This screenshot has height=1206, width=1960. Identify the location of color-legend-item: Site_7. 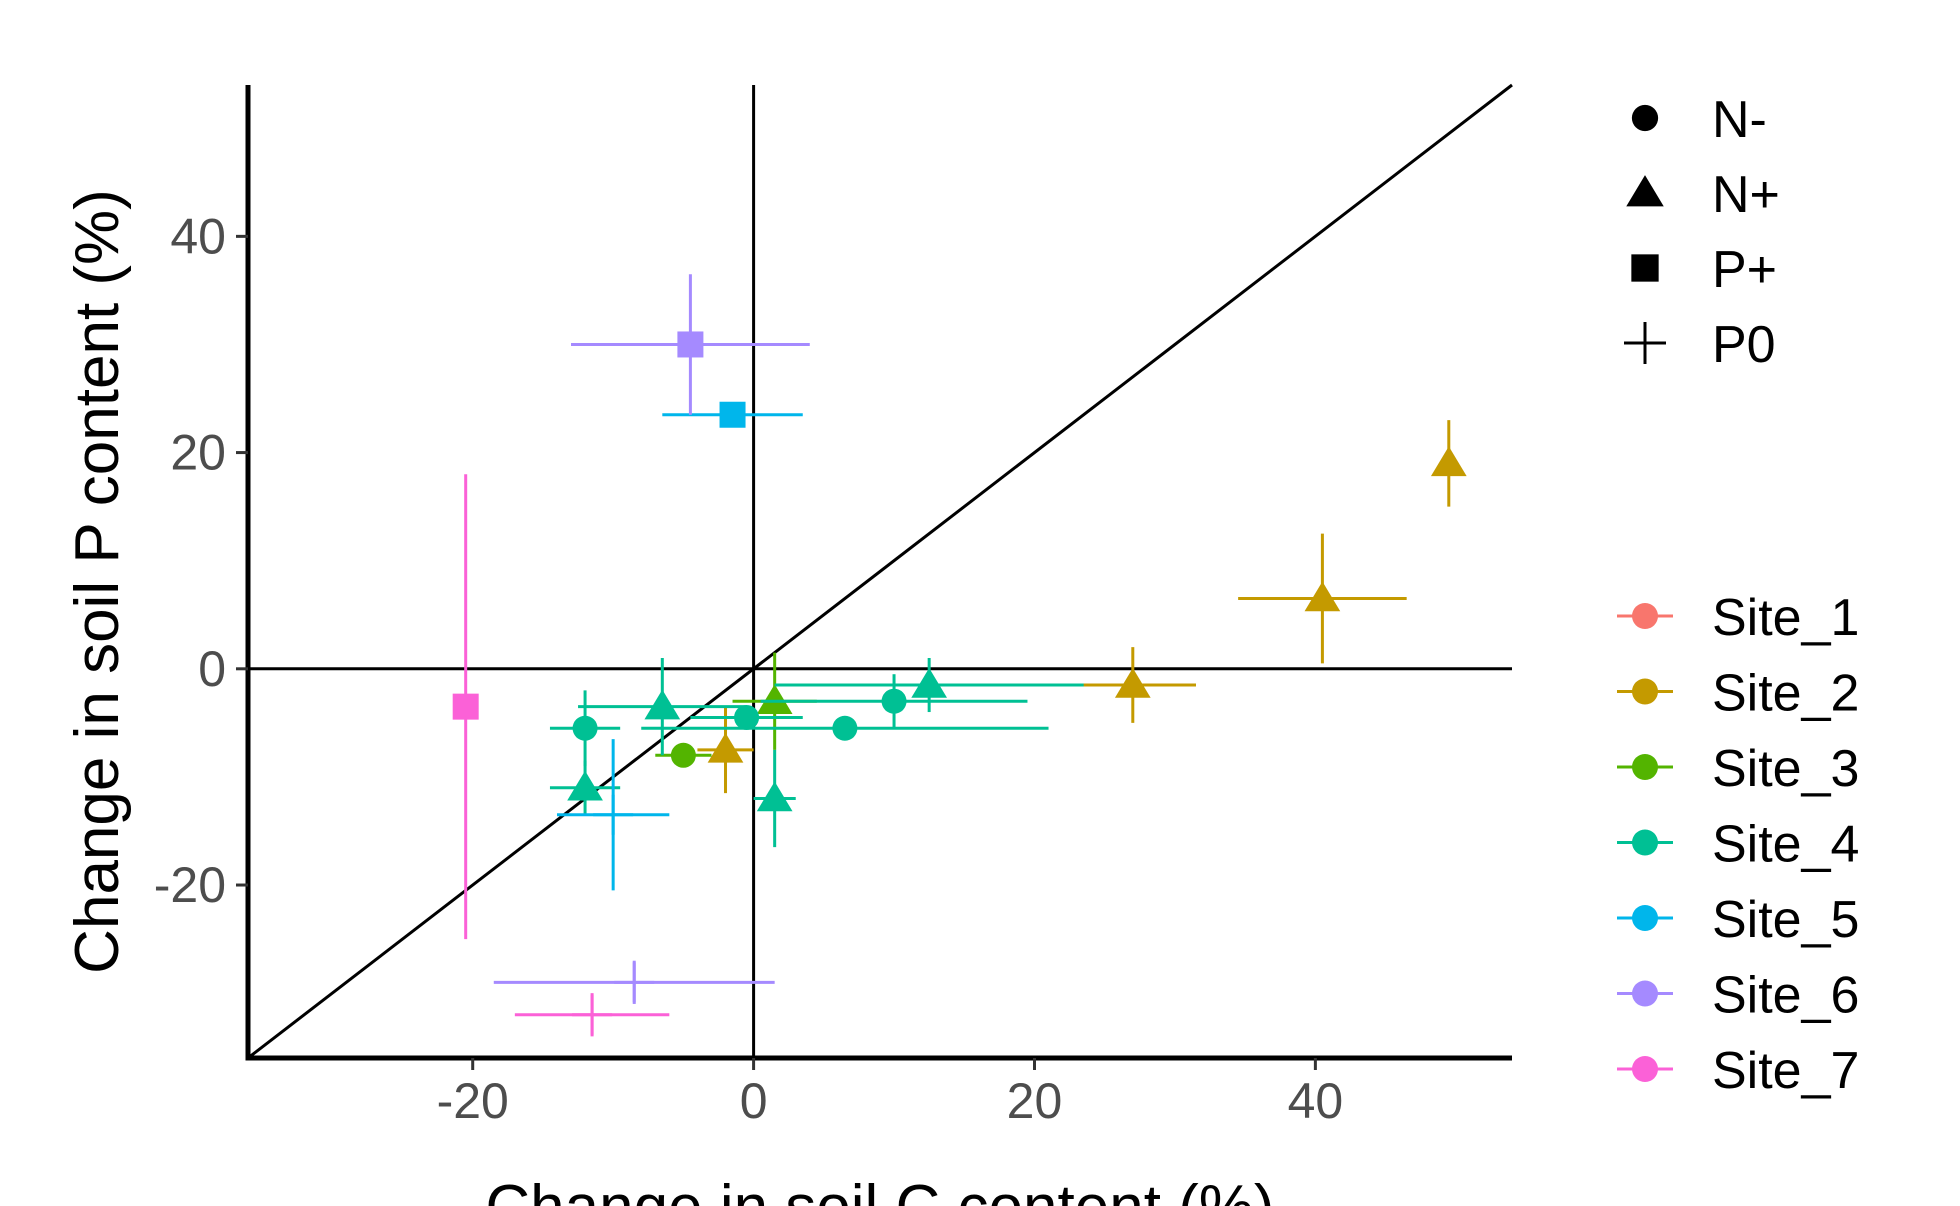
(1738, 1071).